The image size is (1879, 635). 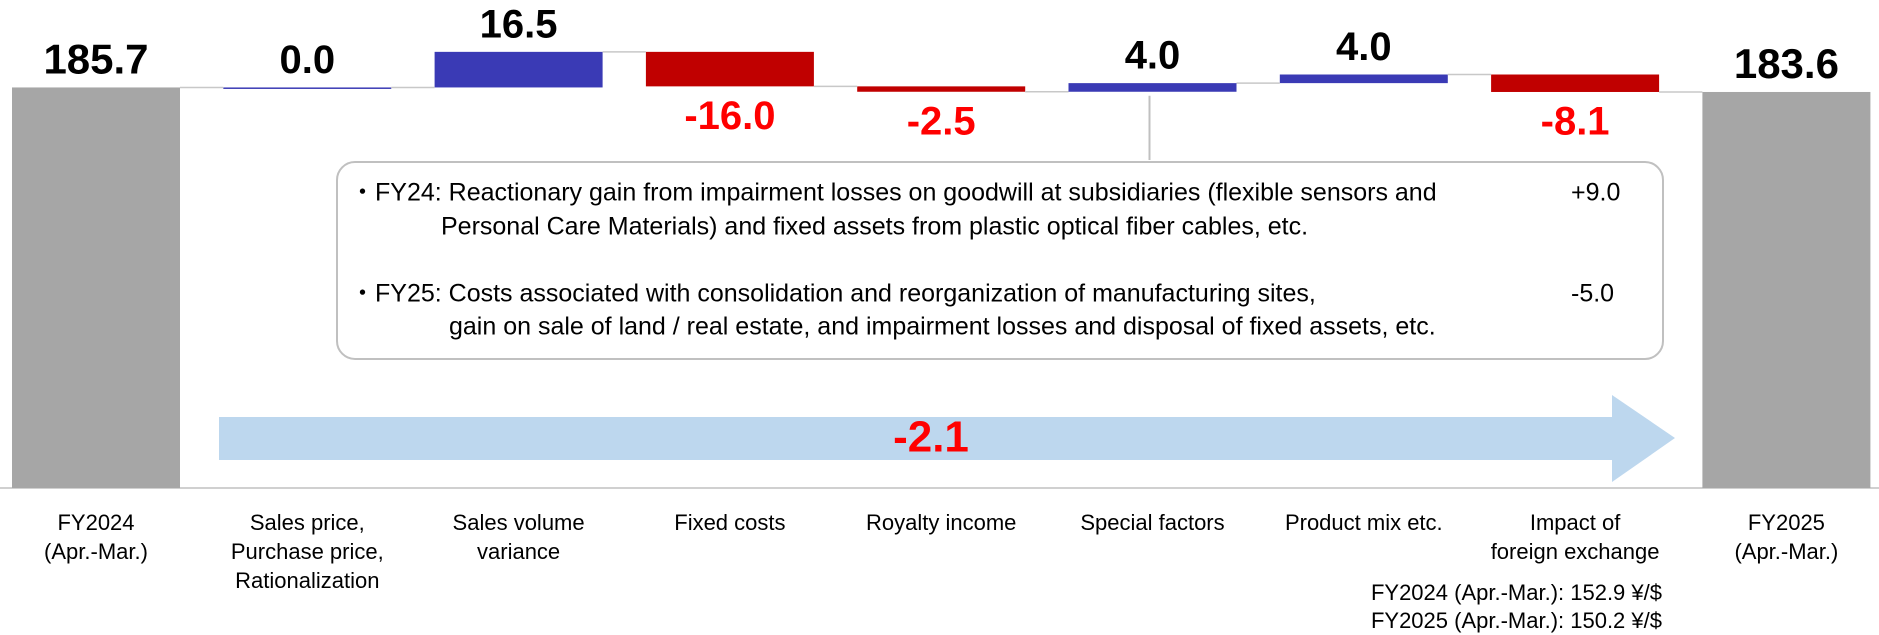 I want to click on x-tick-label: FY2024 (Apr.-Mar.), so click(x=96, y=537).